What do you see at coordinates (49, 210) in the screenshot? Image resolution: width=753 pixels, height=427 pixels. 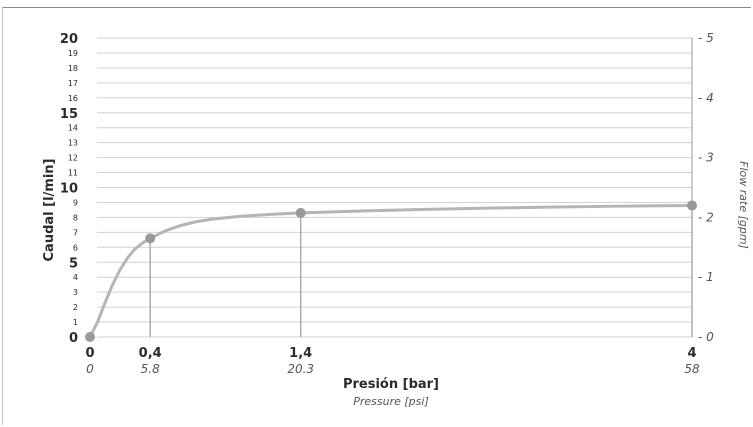 I see `y-axis-title: Caudal [l/min]` at bounding box center [49, 210].